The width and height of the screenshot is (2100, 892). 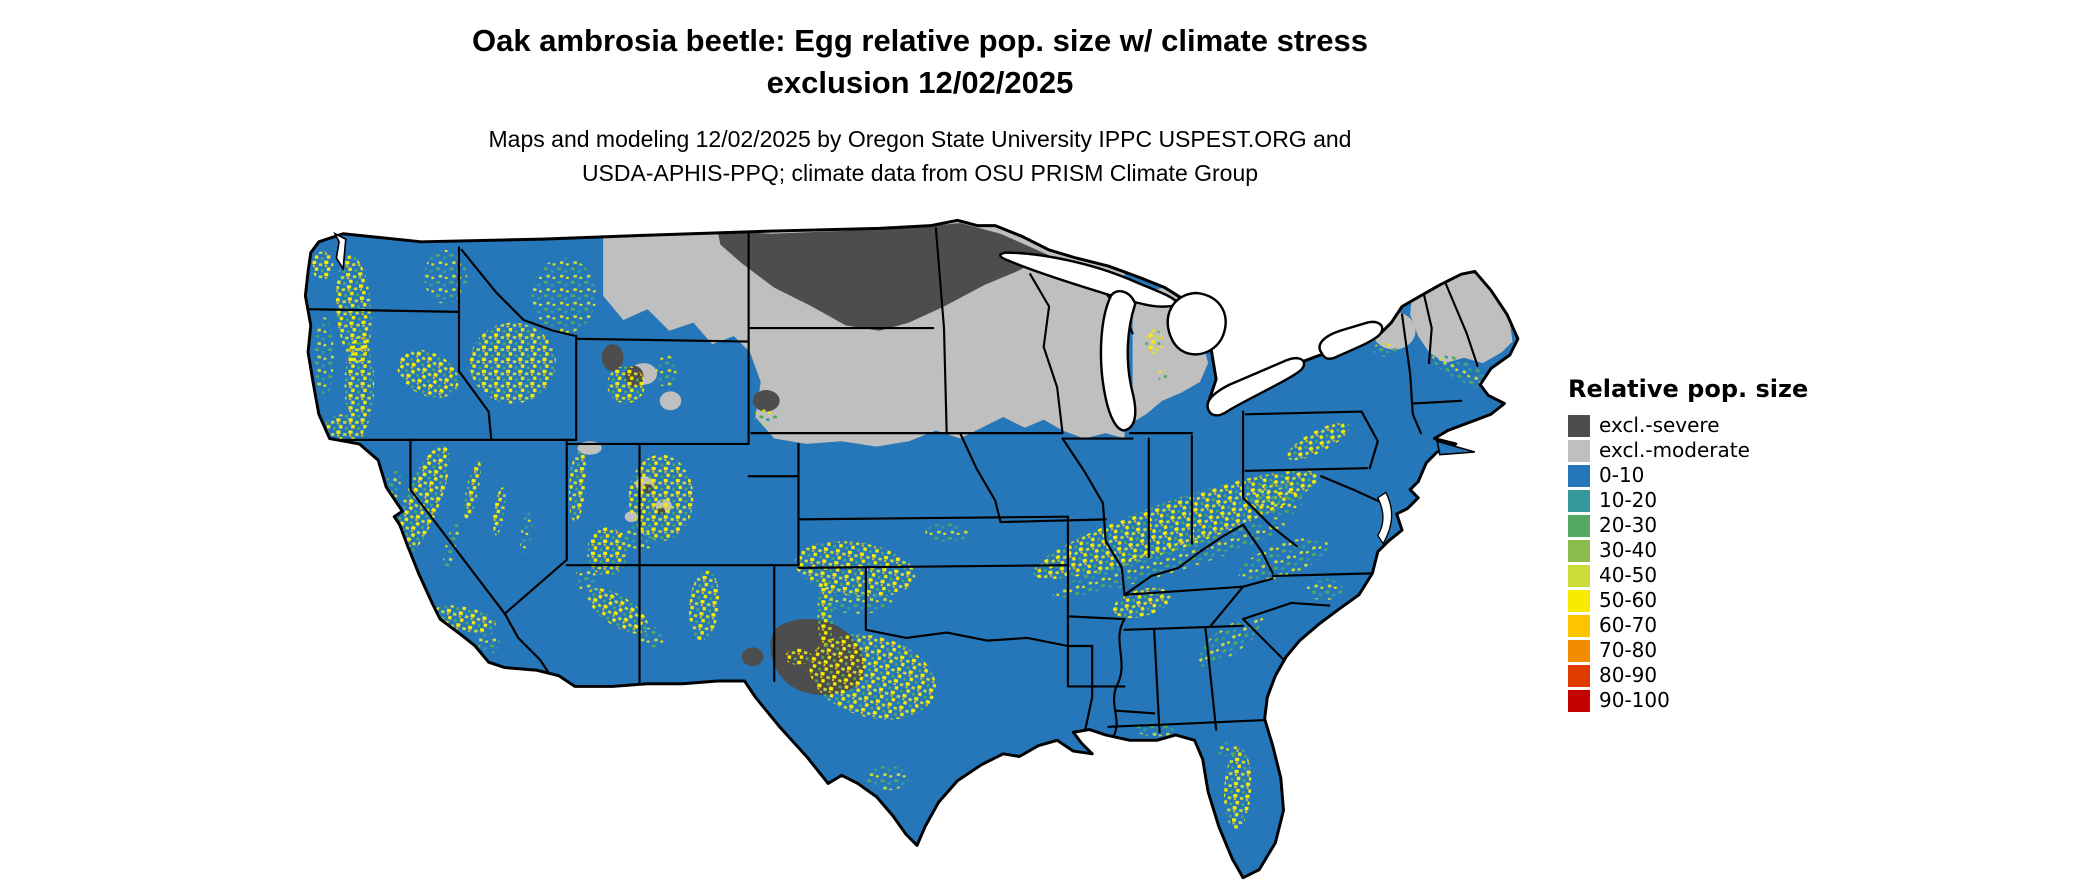 I want to click on legend-item: 50-60, so click(x=1688, y=600).